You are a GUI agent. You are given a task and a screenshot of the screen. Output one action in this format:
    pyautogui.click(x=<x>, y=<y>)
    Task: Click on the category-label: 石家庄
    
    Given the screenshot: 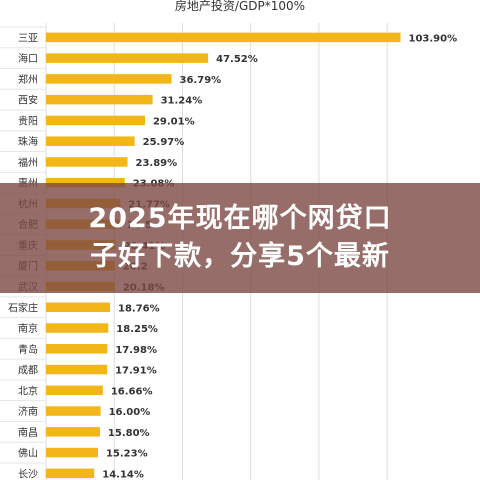 What is the action you would take?
    pyautogui.click(x=23, y=307)
    